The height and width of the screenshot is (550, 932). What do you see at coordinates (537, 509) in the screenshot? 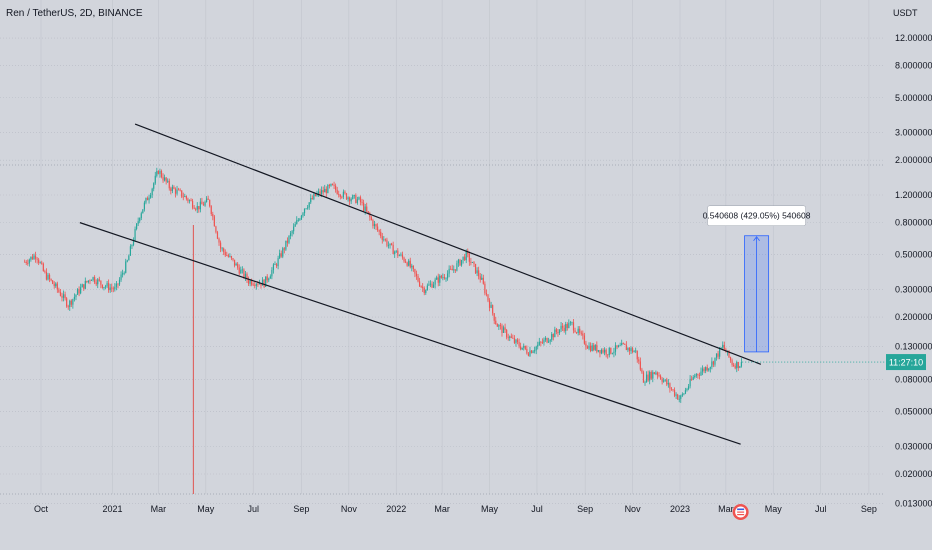
I see `time-tick-label: Jul` at bounding box center [537, 509].